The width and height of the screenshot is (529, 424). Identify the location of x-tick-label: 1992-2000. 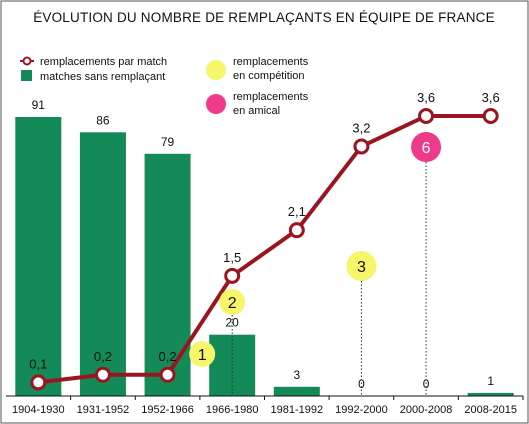
(361, 410).